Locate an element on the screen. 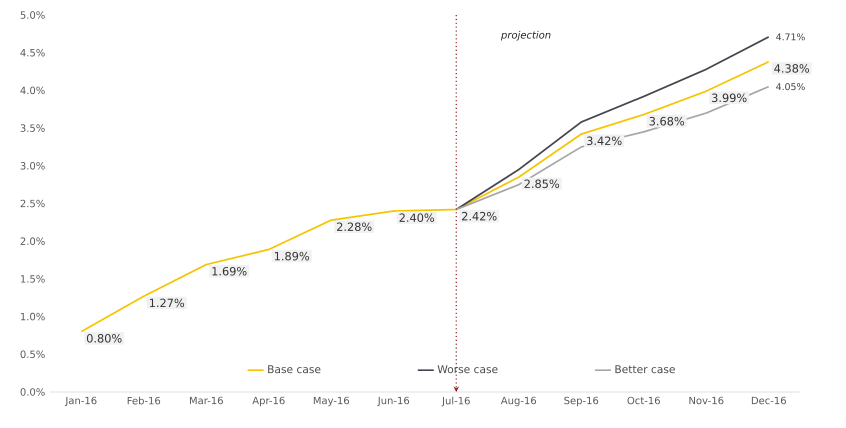 The width and height of the screenshot is (846, 428). x-tick-label: Oct-16 is located at coordinates (644, 400).